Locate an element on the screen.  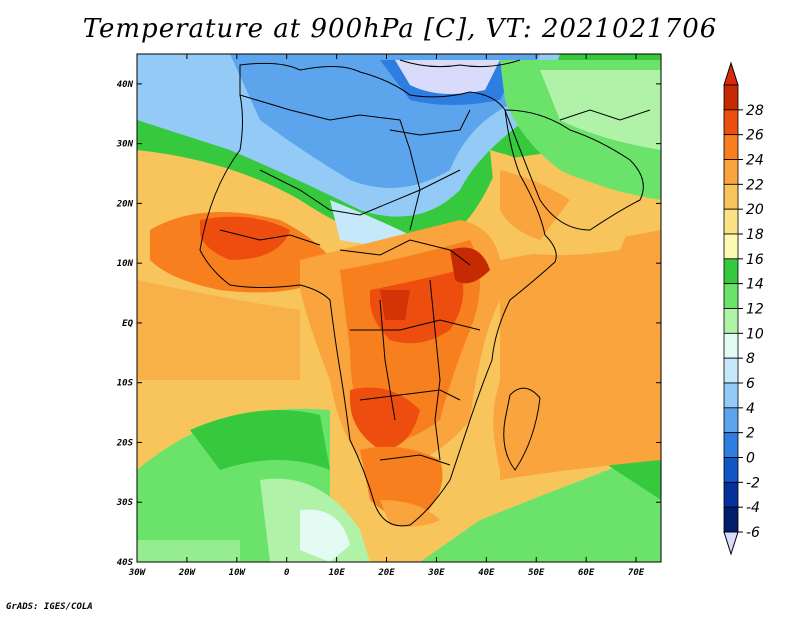
colorbar-label: -4 is located at coordinates (753, 508).